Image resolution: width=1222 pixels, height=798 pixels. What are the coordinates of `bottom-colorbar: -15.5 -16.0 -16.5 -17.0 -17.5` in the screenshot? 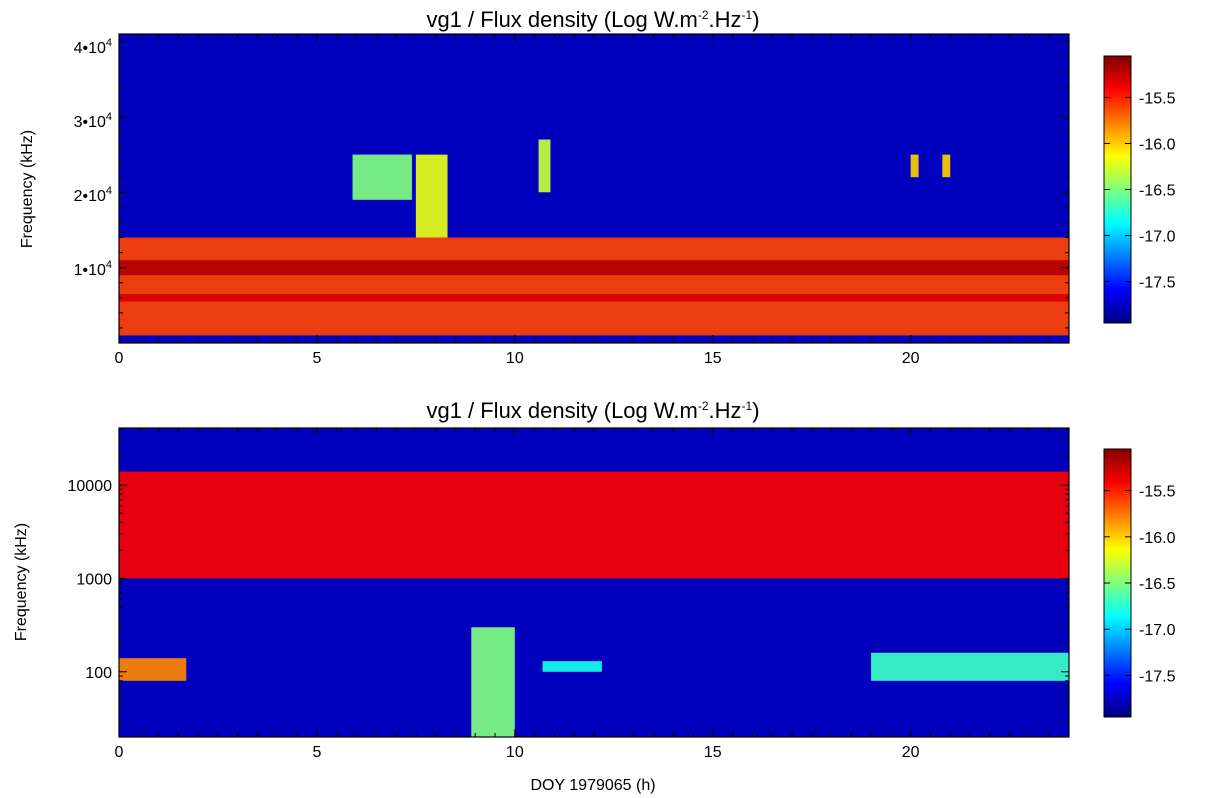 It's located at (1139, 583).